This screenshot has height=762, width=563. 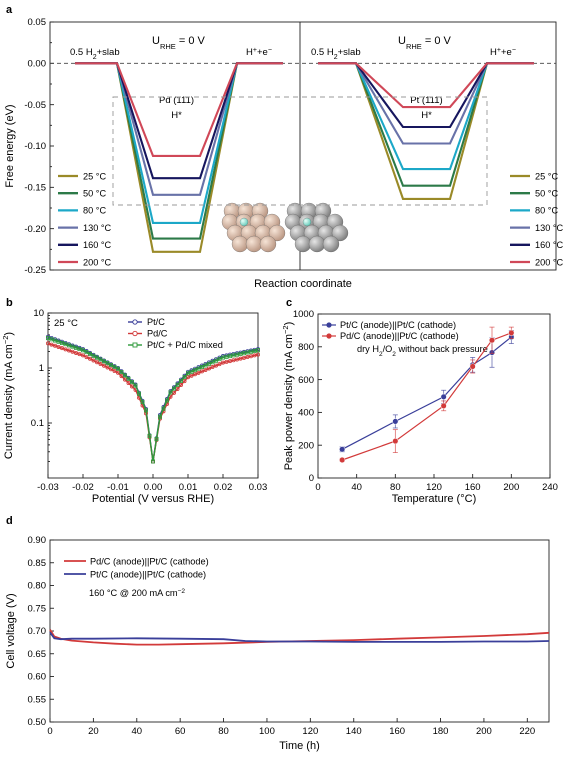 What do you see at coordinates (306, 380) in the screenshot?
I see `y-tick-label: 600` at bounding box center [306, 380].